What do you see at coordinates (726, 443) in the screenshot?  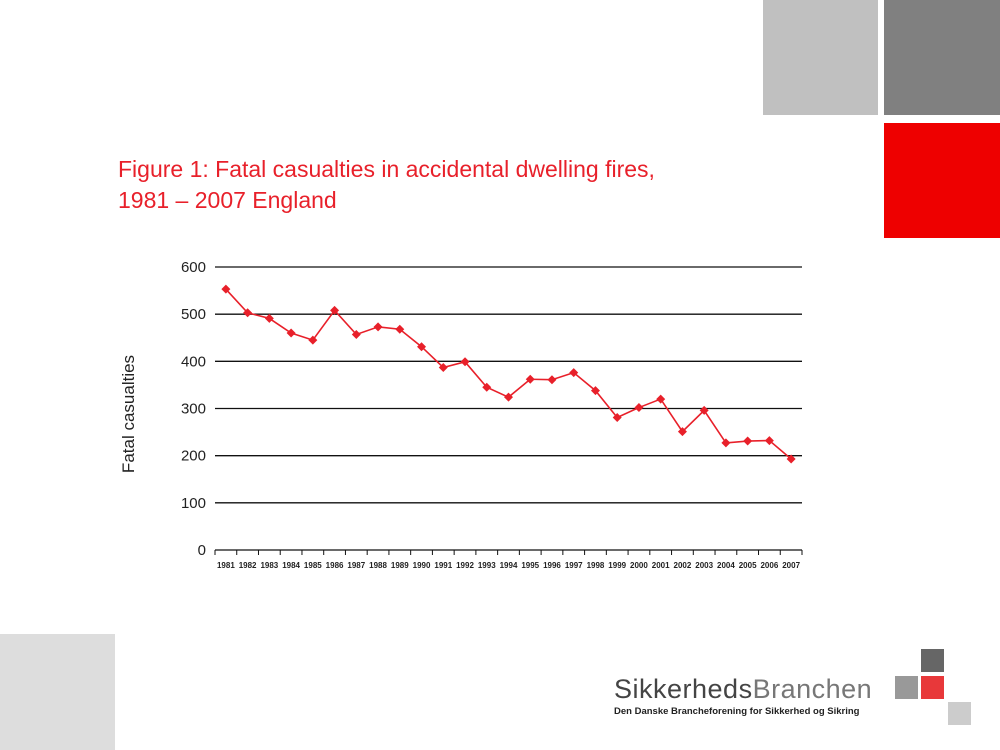 I see `data-point-2004` at bounding box center [726, 443].